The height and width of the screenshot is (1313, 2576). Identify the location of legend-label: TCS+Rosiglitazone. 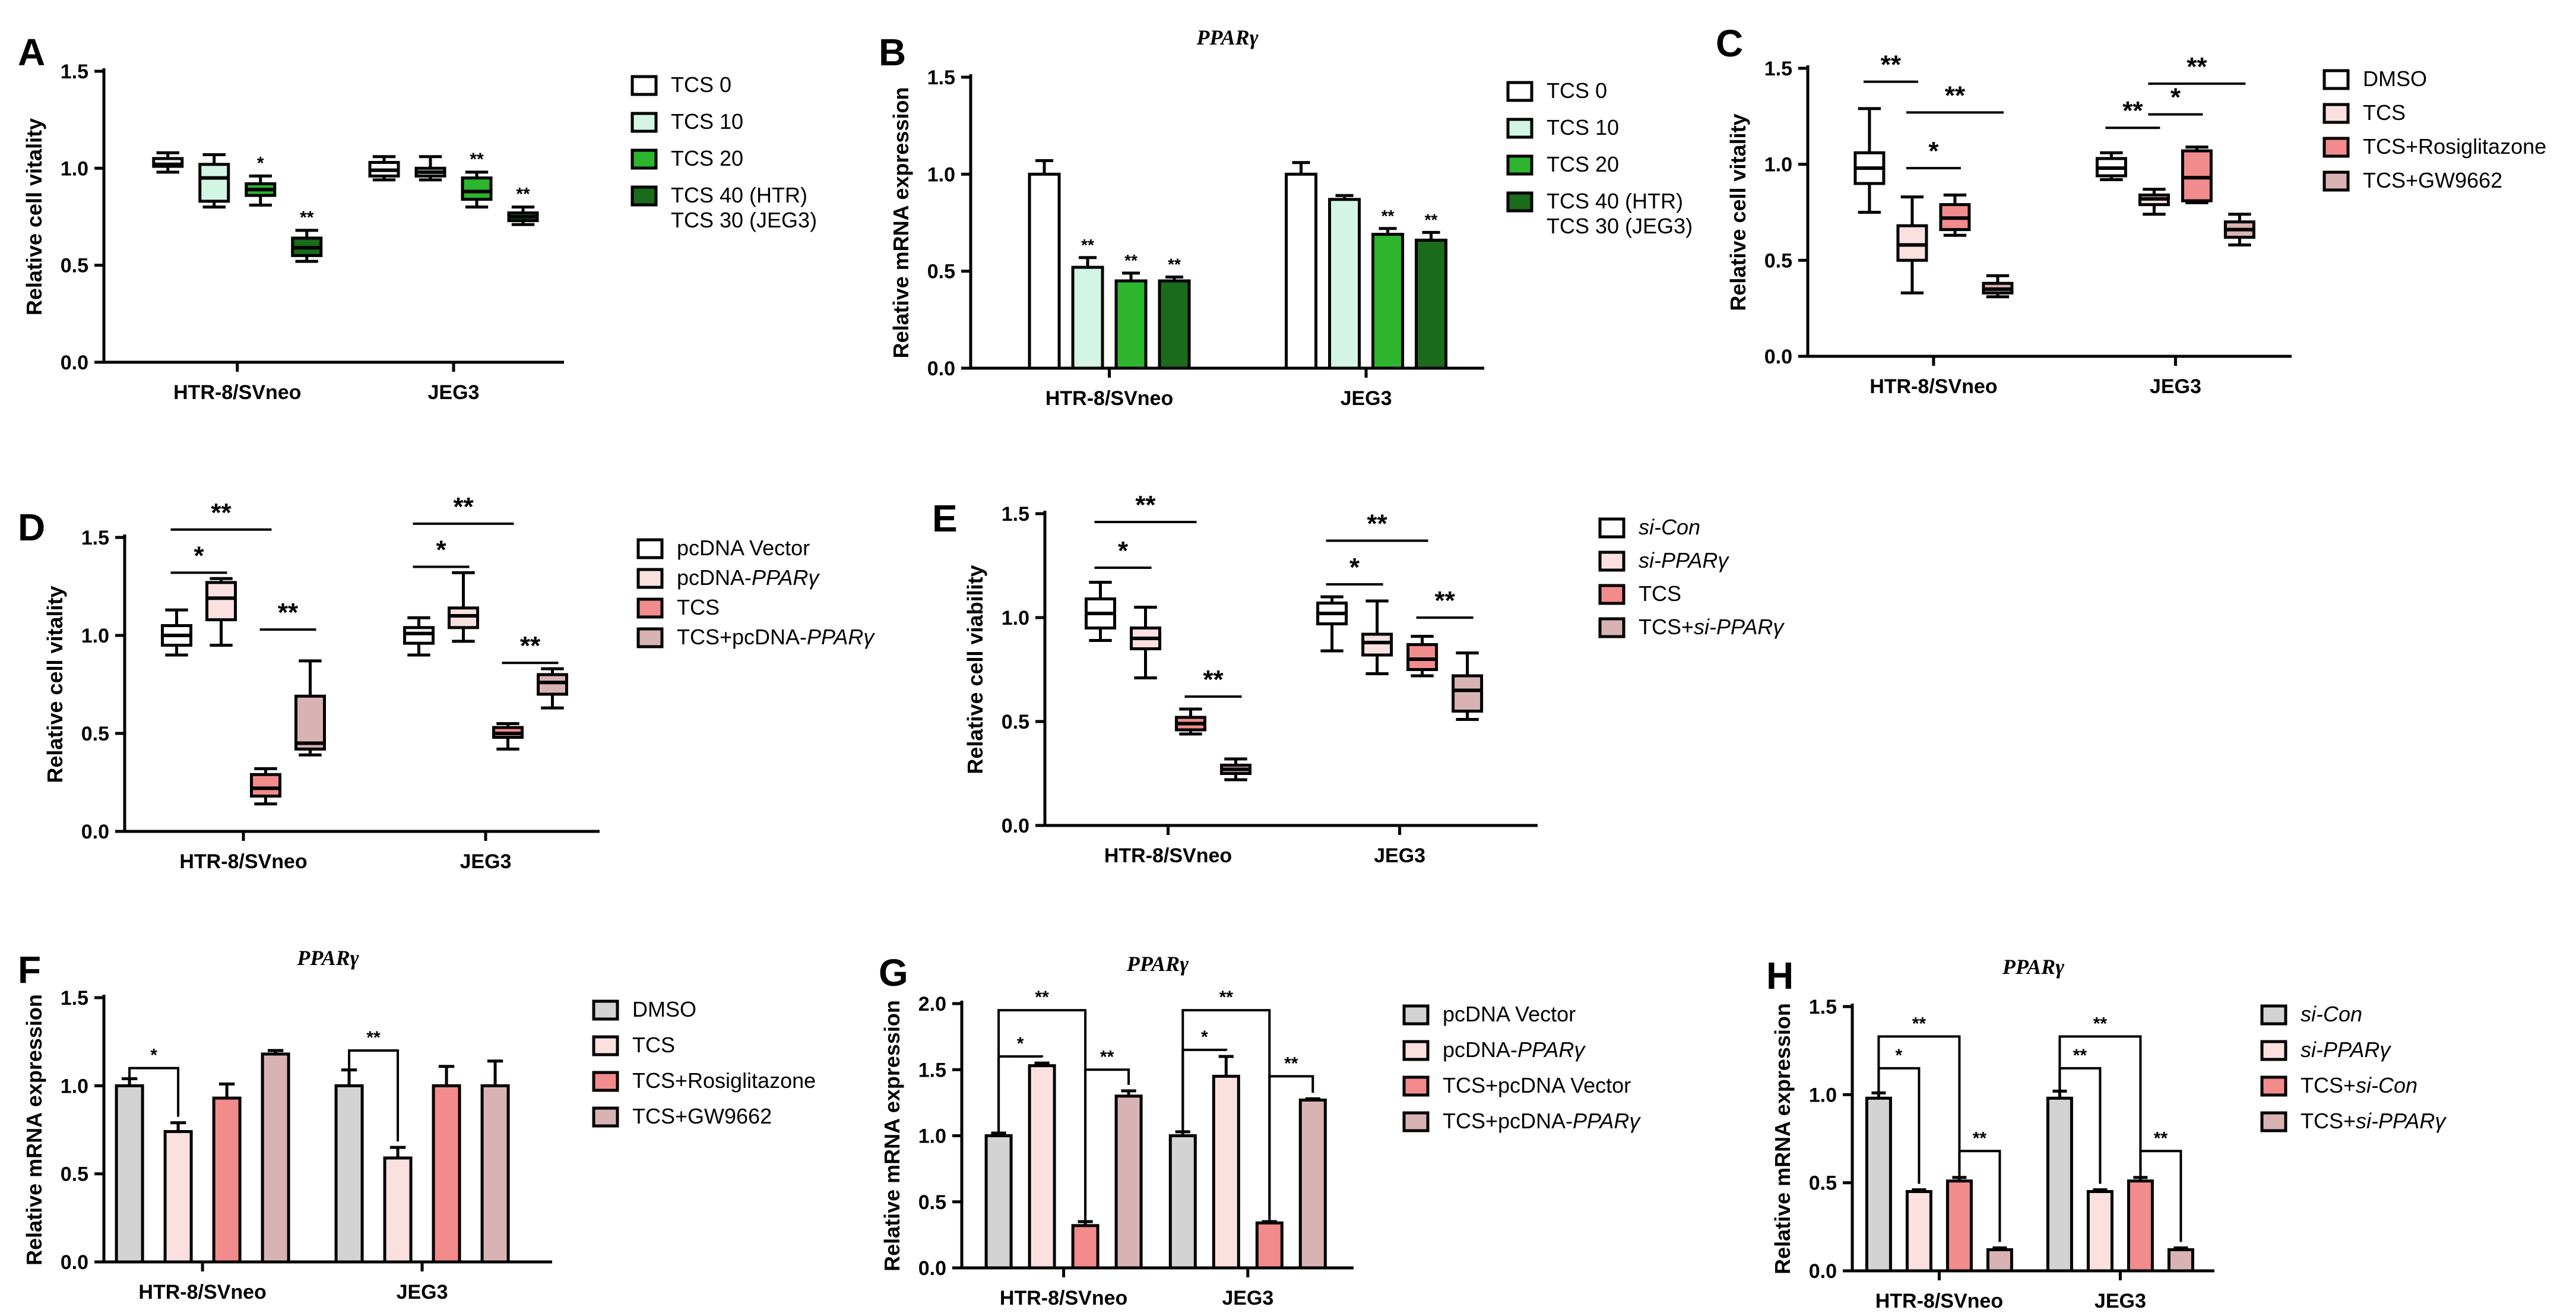
(2454, 146).